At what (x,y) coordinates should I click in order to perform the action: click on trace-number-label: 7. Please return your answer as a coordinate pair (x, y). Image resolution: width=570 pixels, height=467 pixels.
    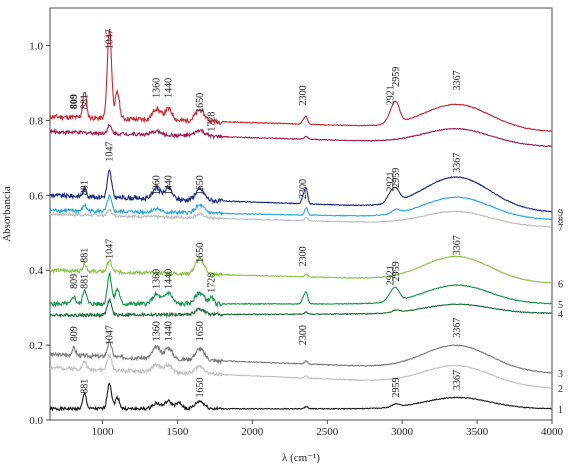
    Looking at the image, I should click on (560, 228).